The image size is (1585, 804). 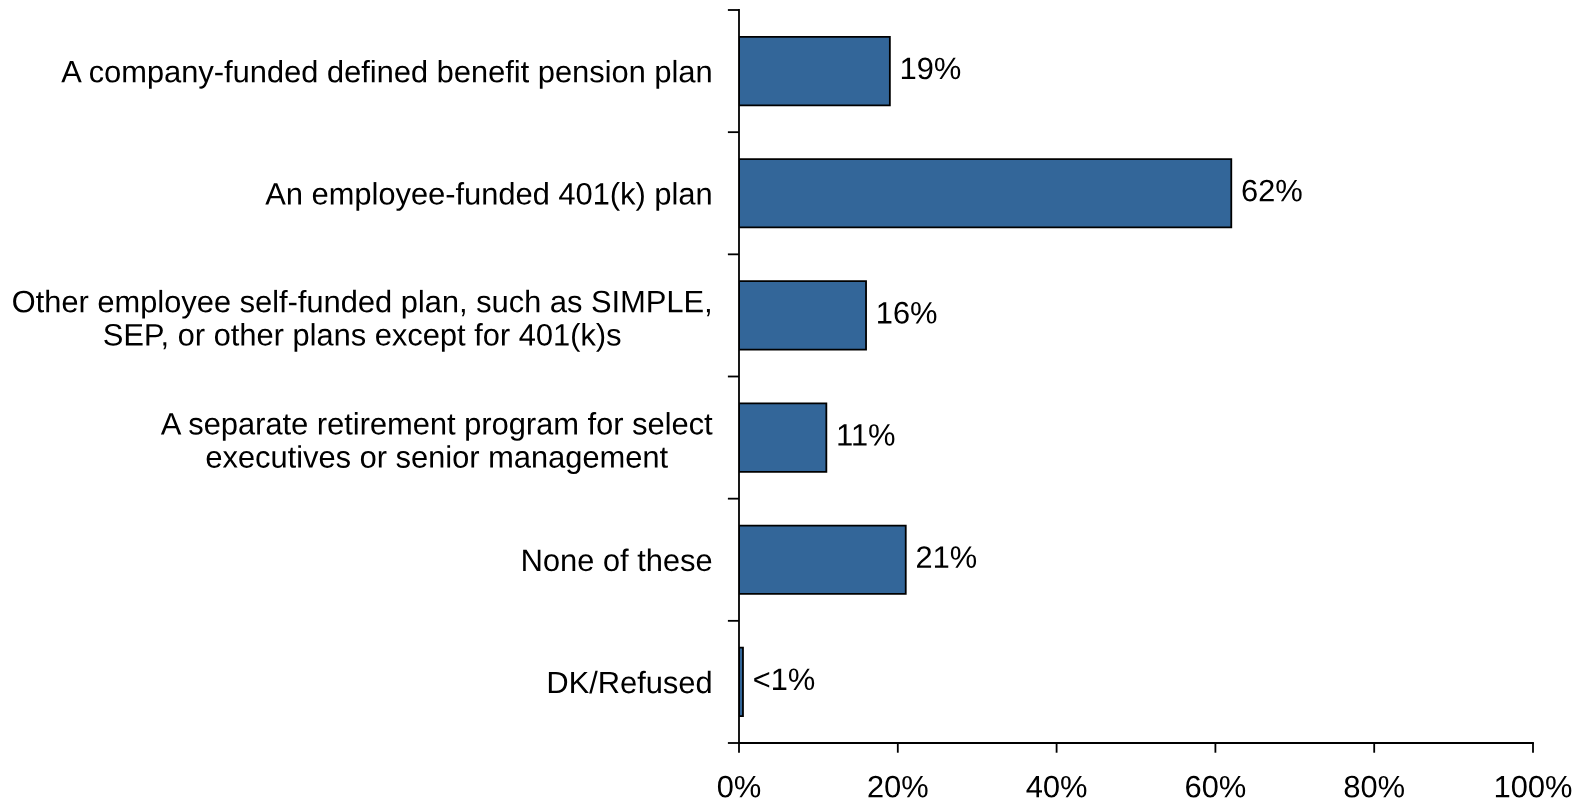 I want to click on x-tick-label: 60%, so click(x=1216, y=786).